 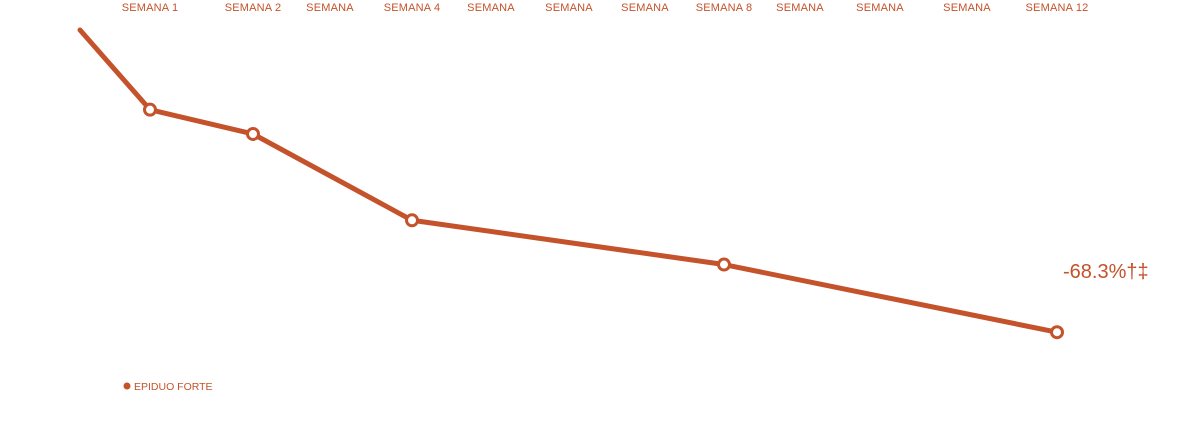 I want to click on x-tick-label: SEMANA 1, so click(x=150, y=8).